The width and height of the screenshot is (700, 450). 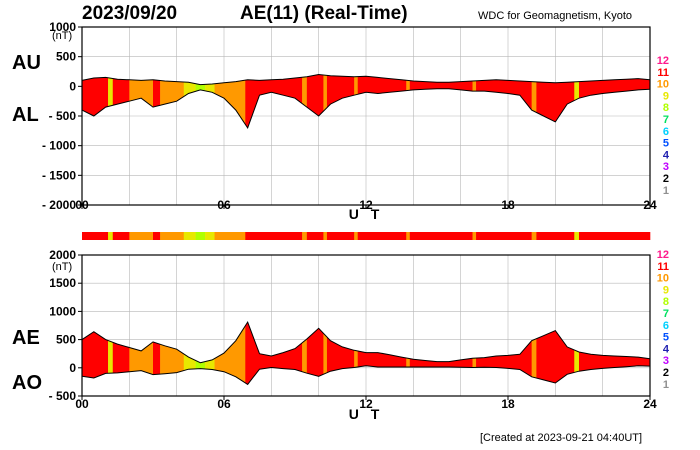 What do you see at coordinates (26, 338) in the screenshot?
I see `ae-label: AE` at bounding box center [26, 338].